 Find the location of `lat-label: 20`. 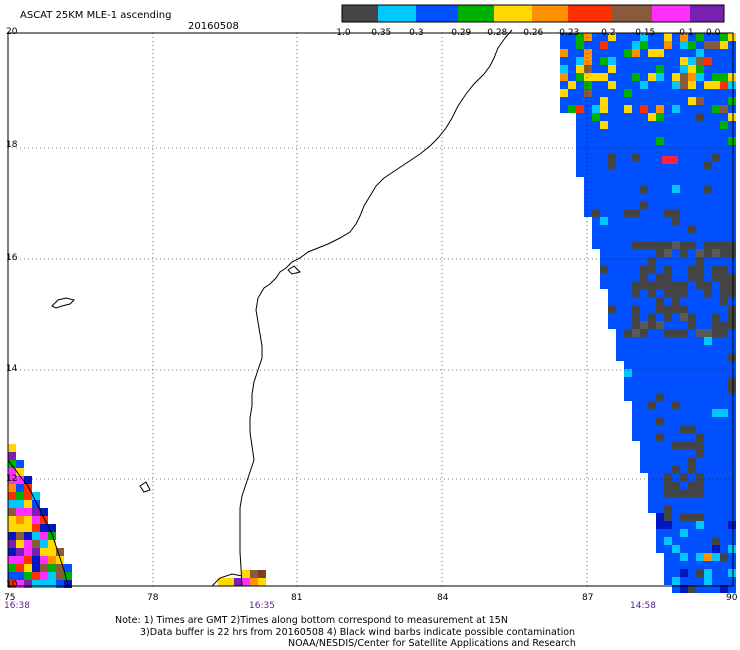

lat-label: 20 is located at coordinates (12, 32).